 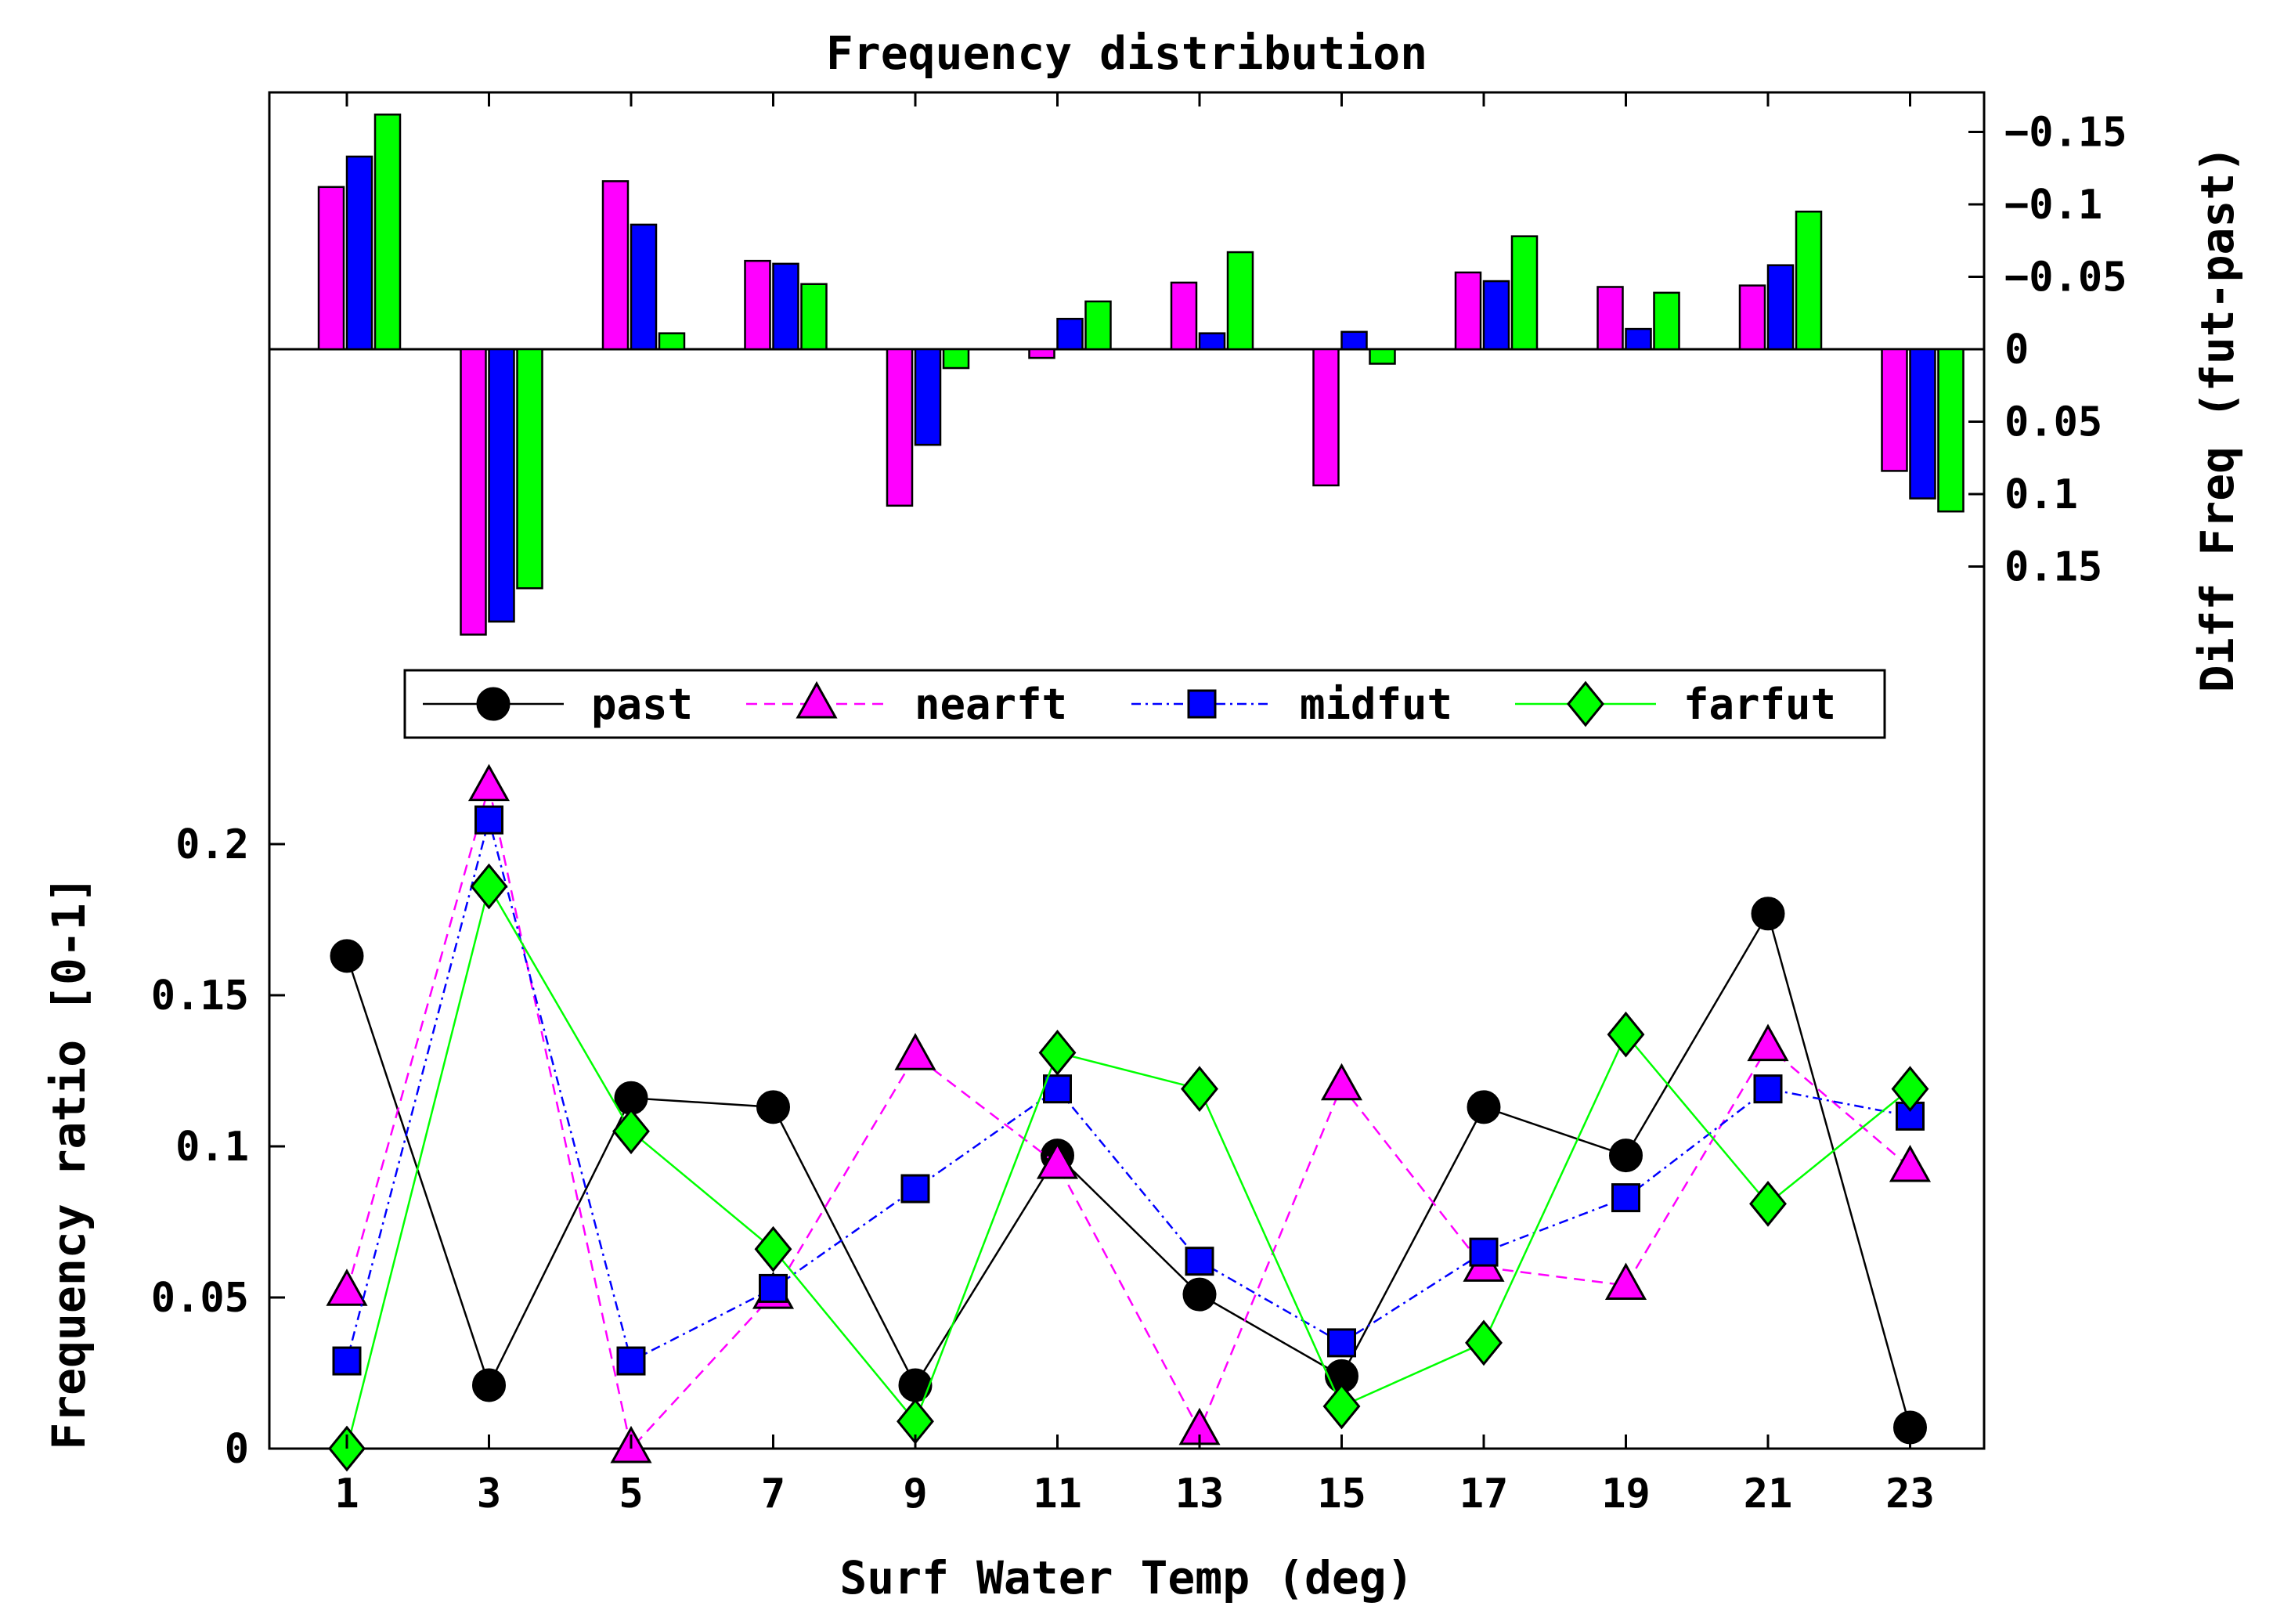 I want to click on legend-label: midfut, so click(x=1376, y=704).